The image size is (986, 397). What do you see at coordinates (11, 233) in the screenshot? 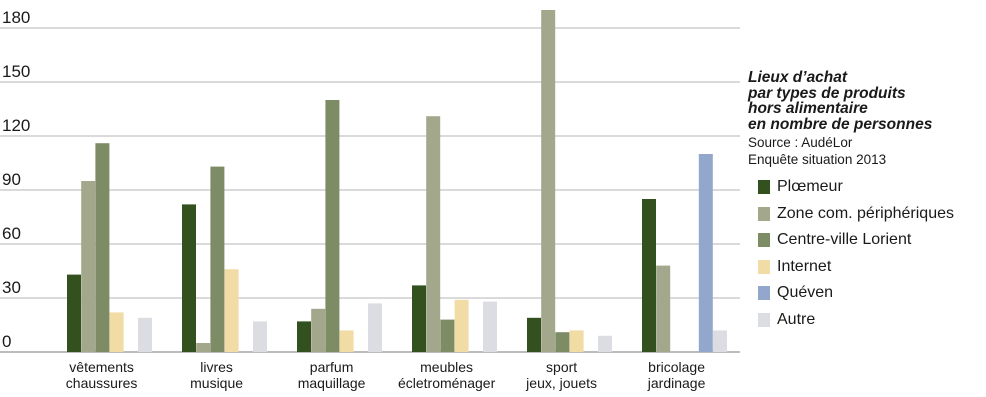
I see `y-tick-label: 60` at bounding box center [11, 233].